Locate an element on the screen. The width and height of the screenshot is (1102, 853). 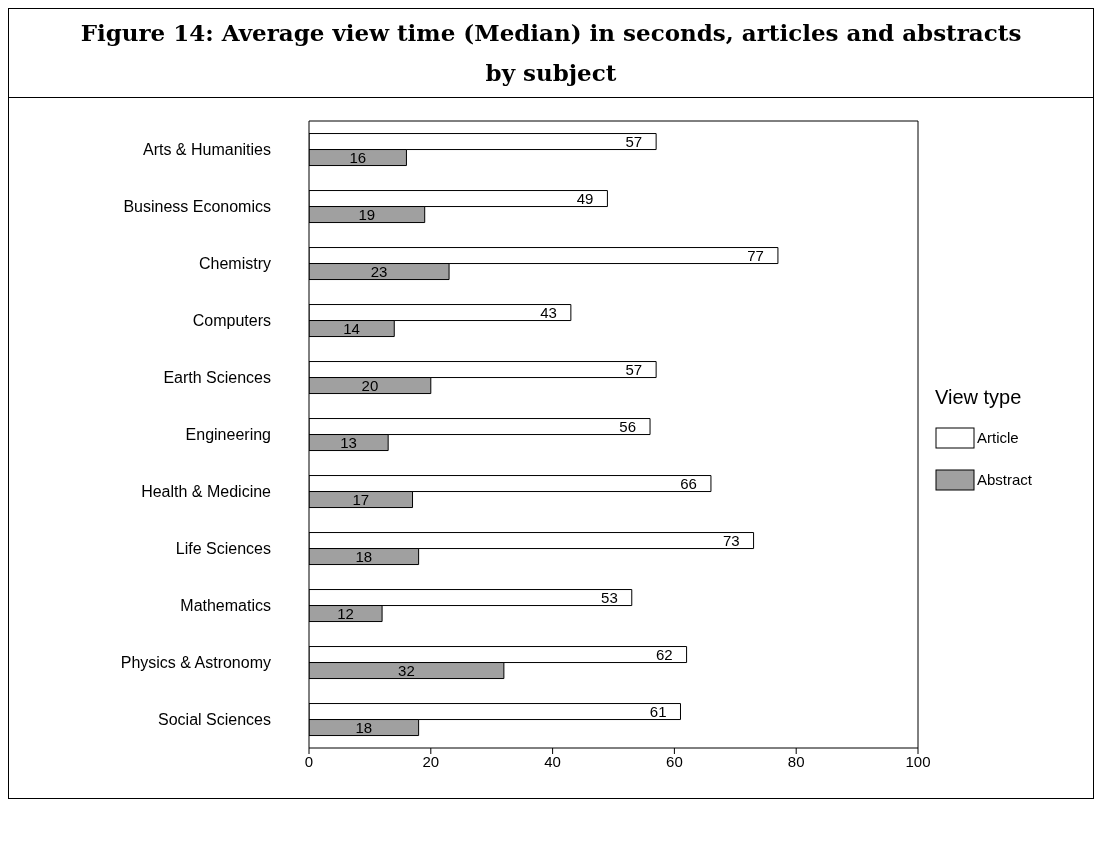
x-tick-label: 80 is located at coordinates (796, 761).